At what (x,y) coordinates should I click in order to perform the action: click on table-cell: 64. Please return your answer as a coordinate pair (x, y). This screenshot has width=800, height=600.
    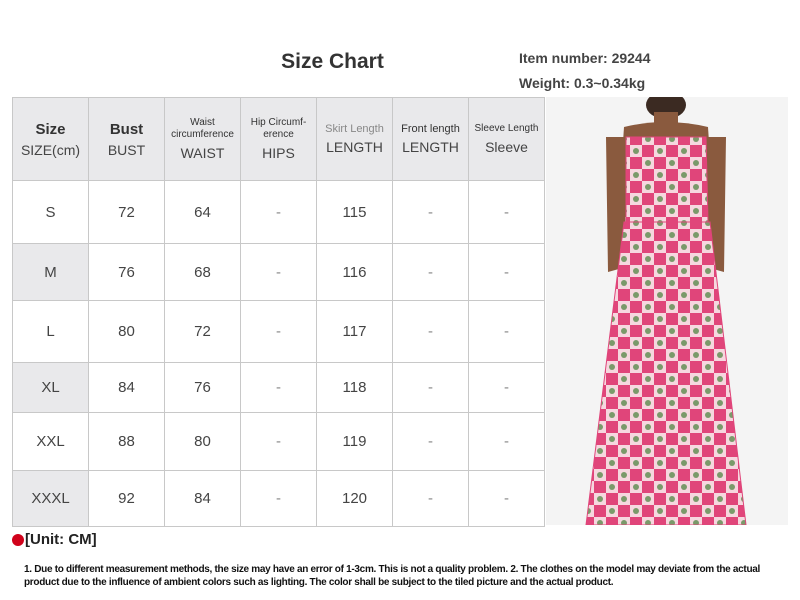
    Looking at the image, I should click on (202, 212).